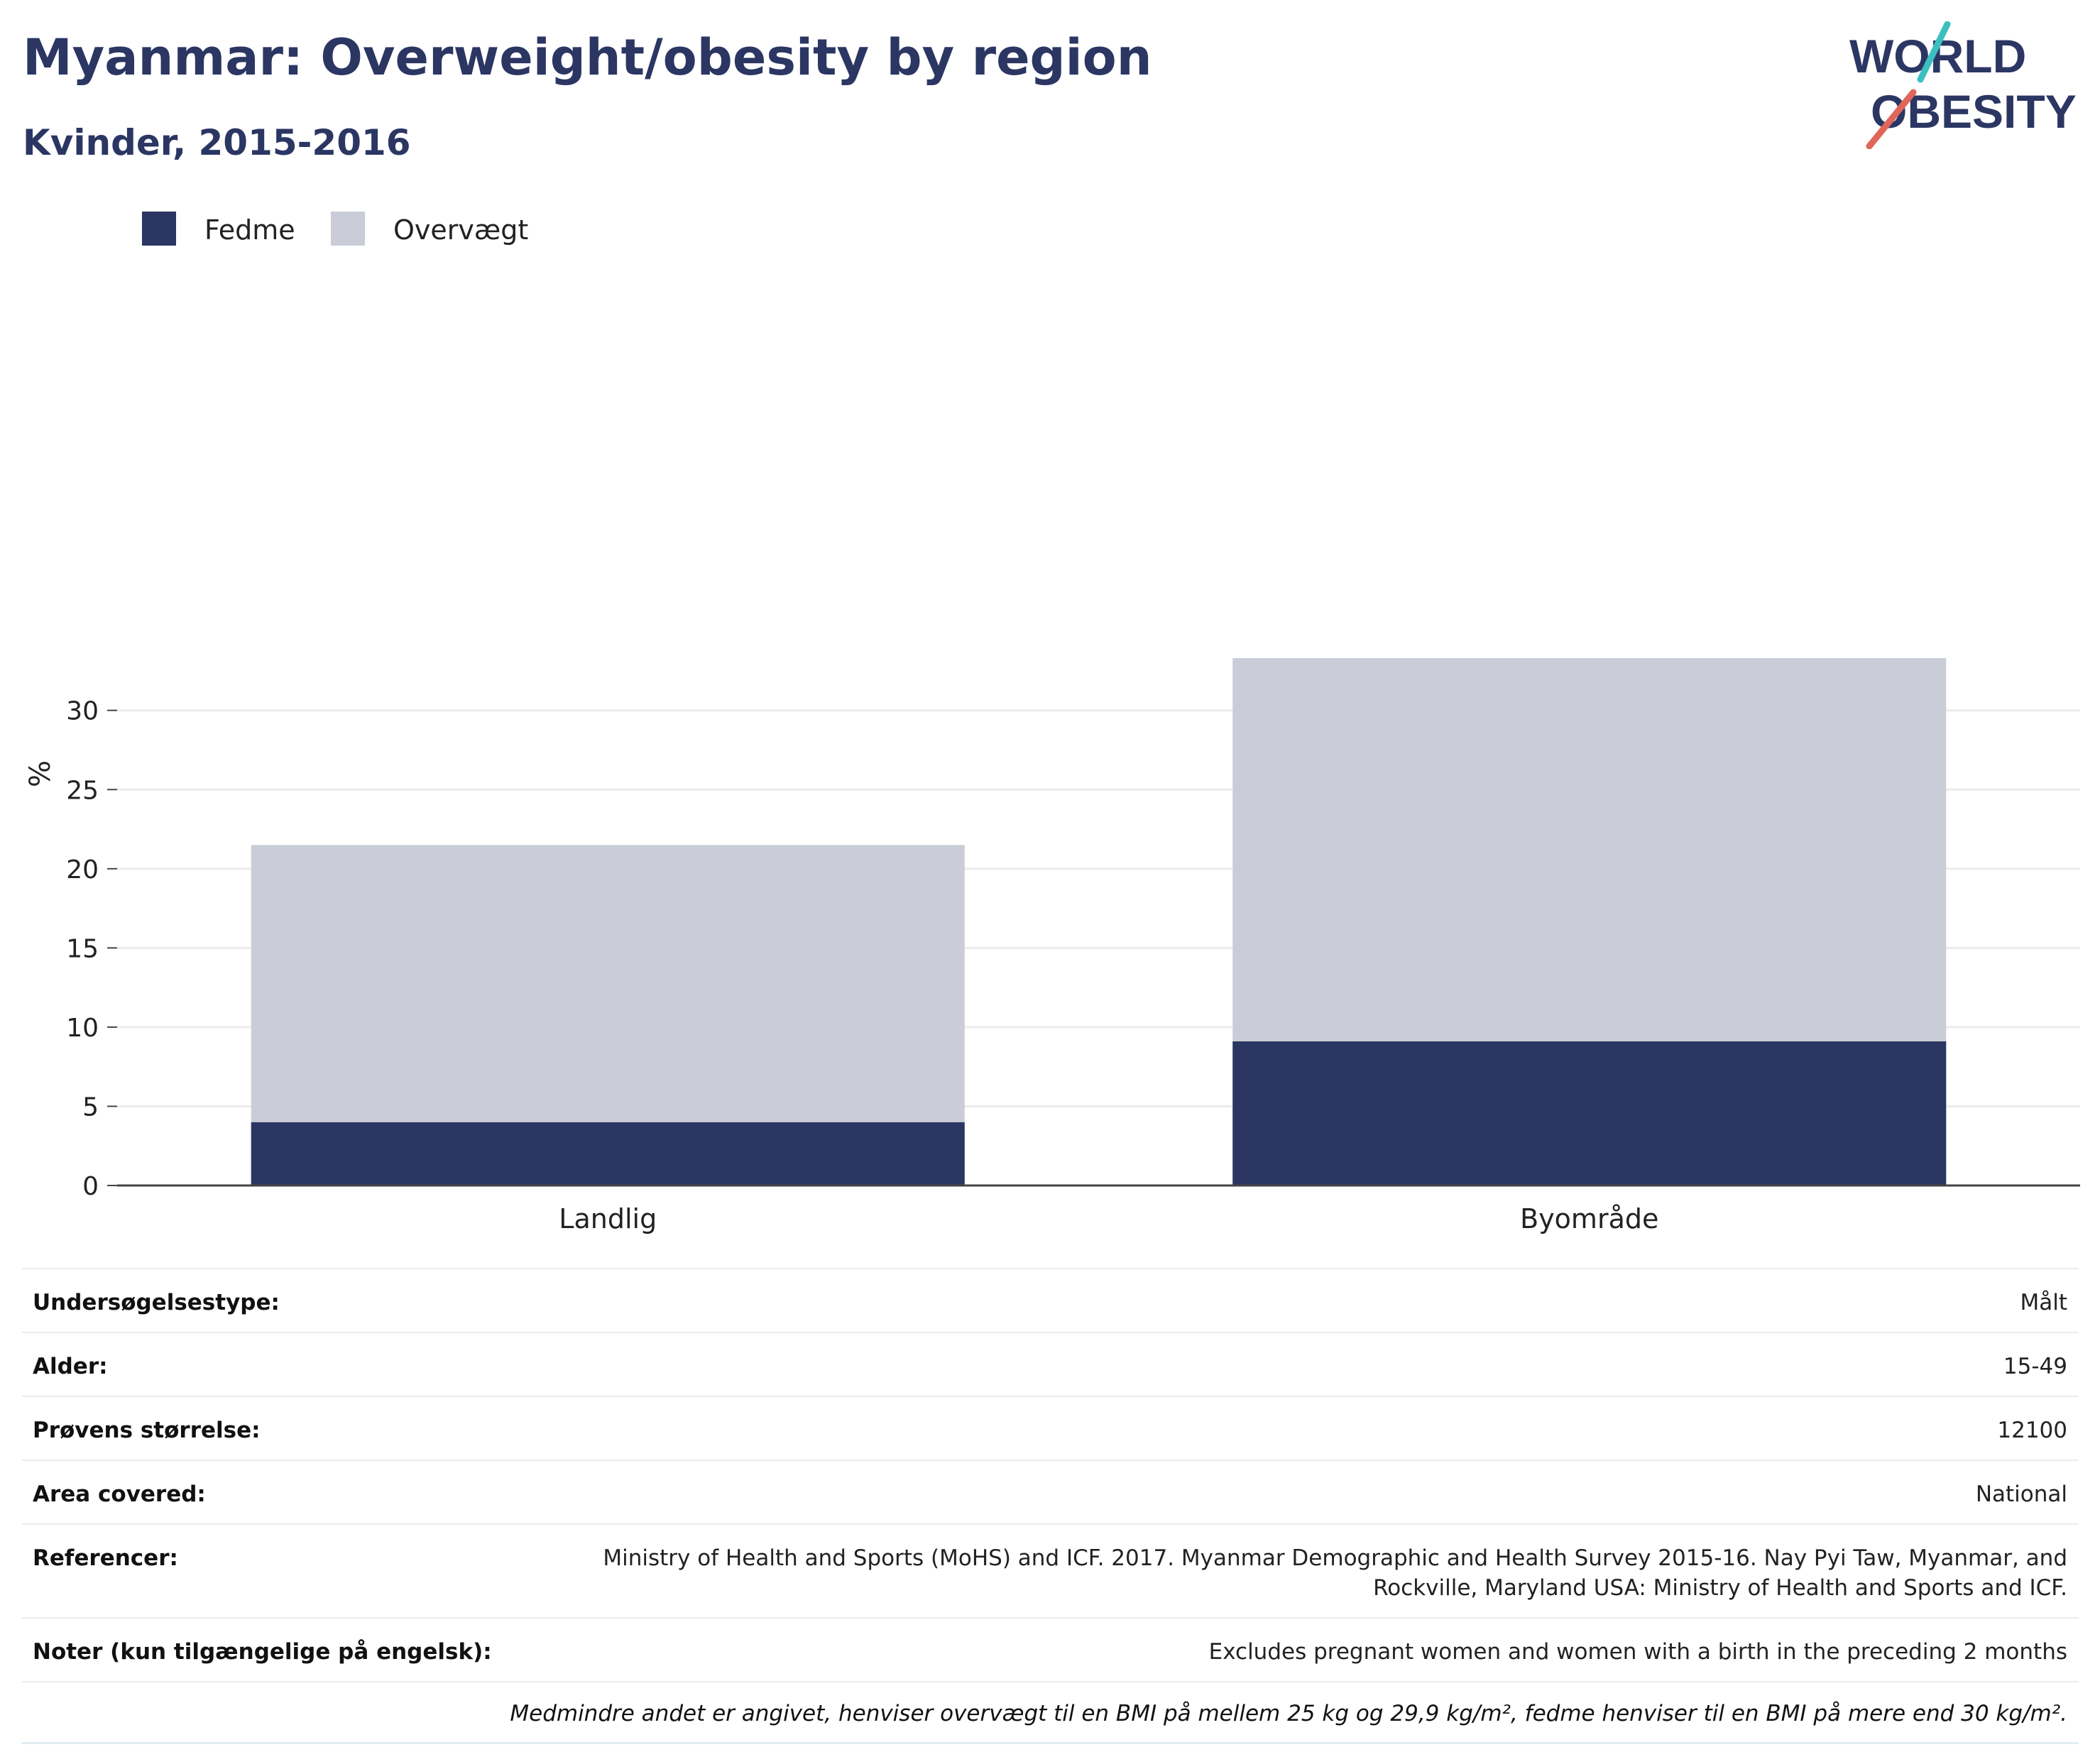 Image resolution: width=2100 pixels, height=1747 pixels. I want to click on y-tick-label: 5, so click(90, 1107).